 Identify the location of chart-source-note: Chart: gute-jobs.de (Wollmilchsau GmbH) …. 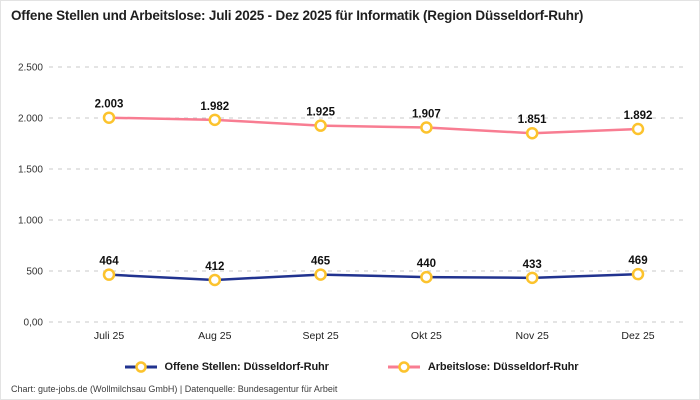
(174, 389).